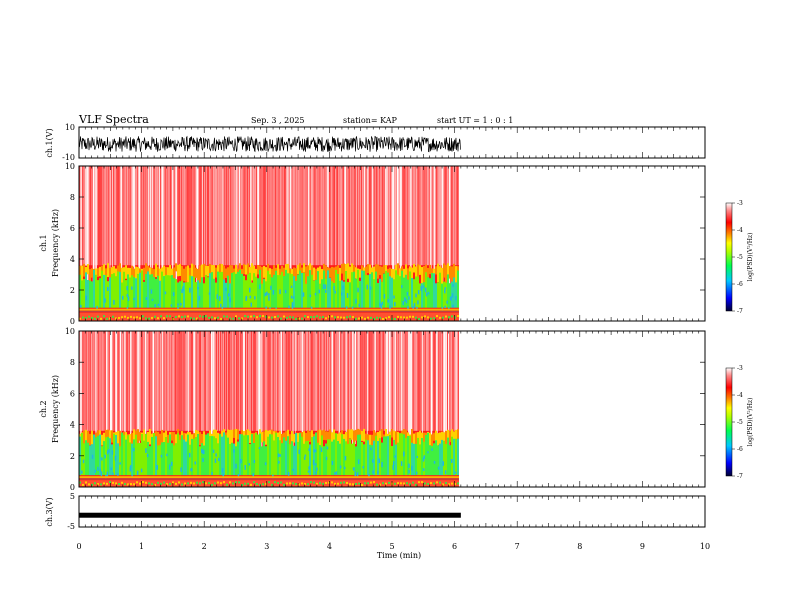 The image size is (792, 612). Describe the element at coordinates (705, 546) in the screenshot. I see `x-tick-label: 10` at that location.